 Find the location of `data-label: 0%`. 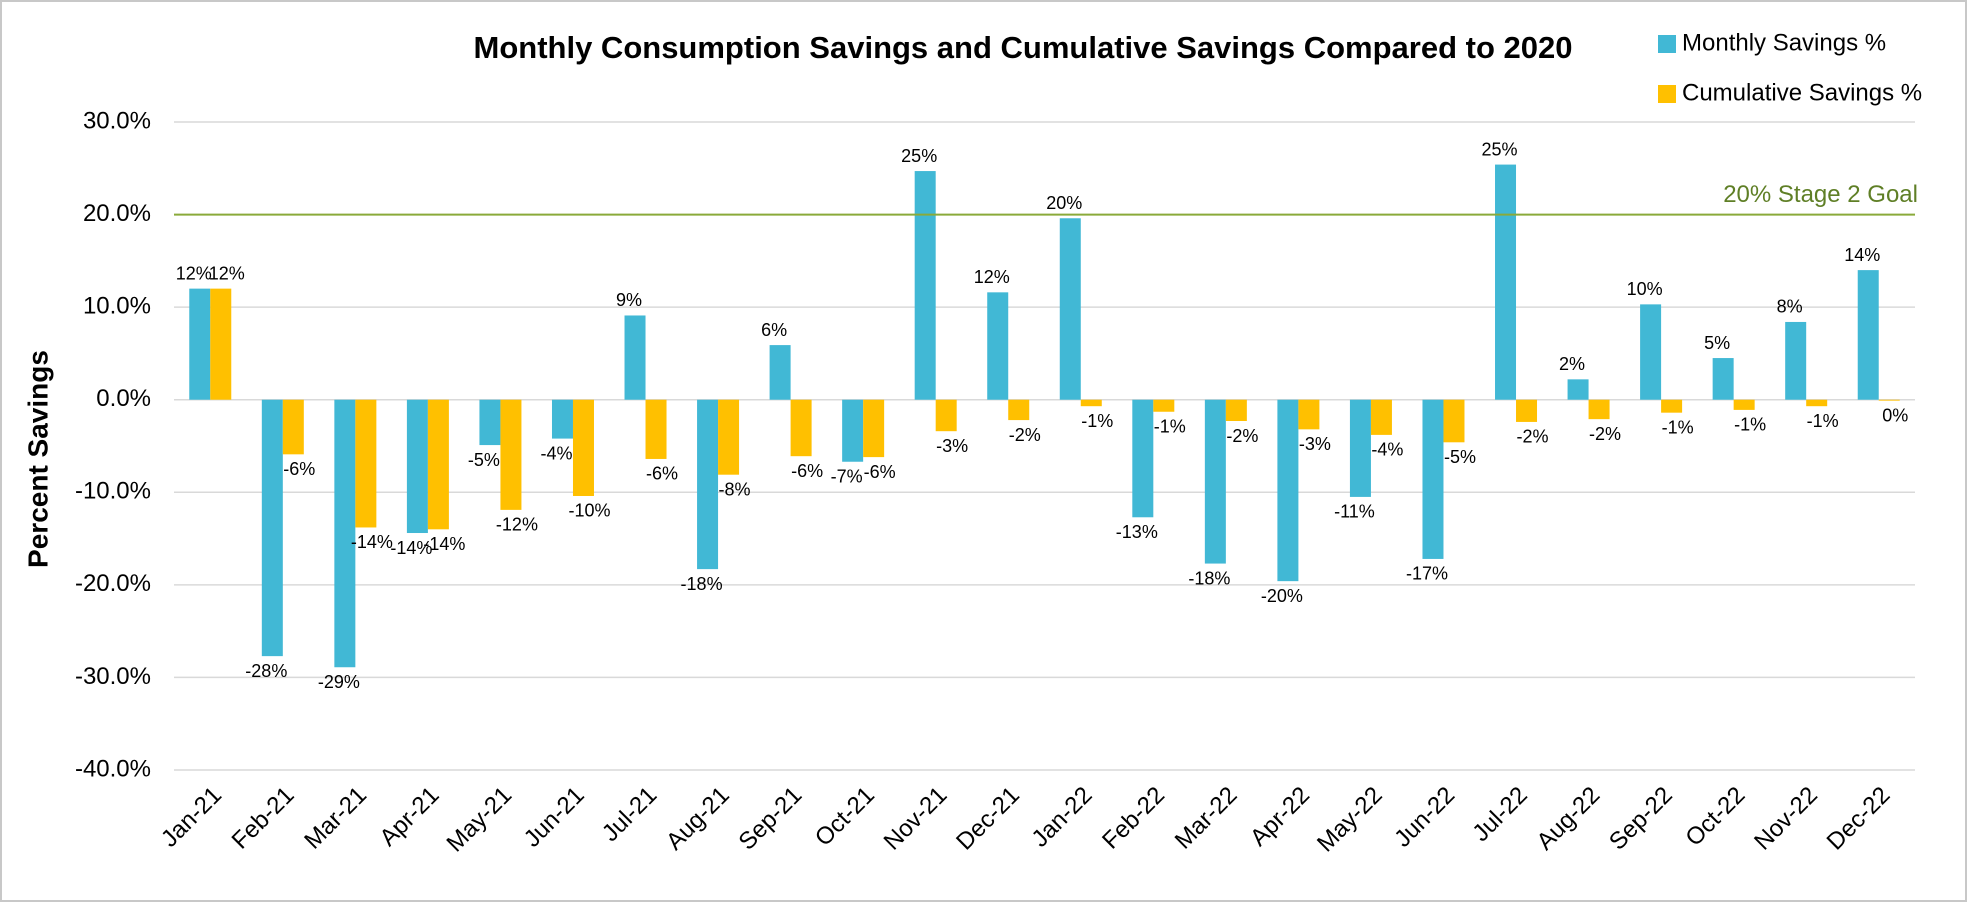

data-label: 0% is located at coordinates (1895, 415).